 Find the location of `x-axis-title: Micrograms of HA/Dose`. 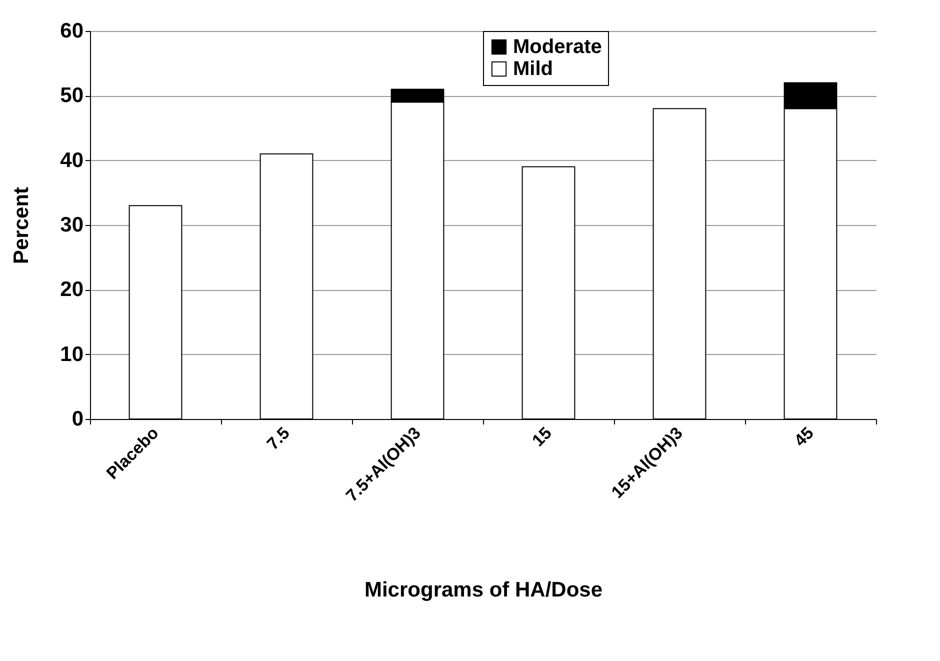

x-axis-title: Micrograms of HA/Dose is located at coordinates (483, 590).